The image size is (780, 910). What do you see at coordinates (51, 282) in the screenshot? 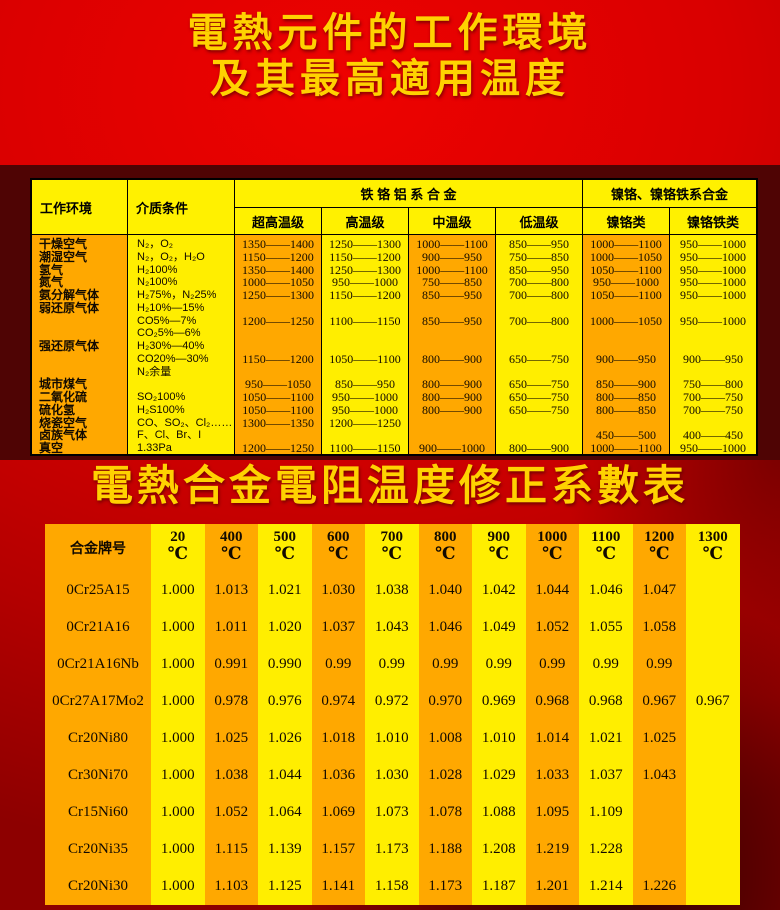
I see `env-cell: 氮气` at bounding box center [51, 282].